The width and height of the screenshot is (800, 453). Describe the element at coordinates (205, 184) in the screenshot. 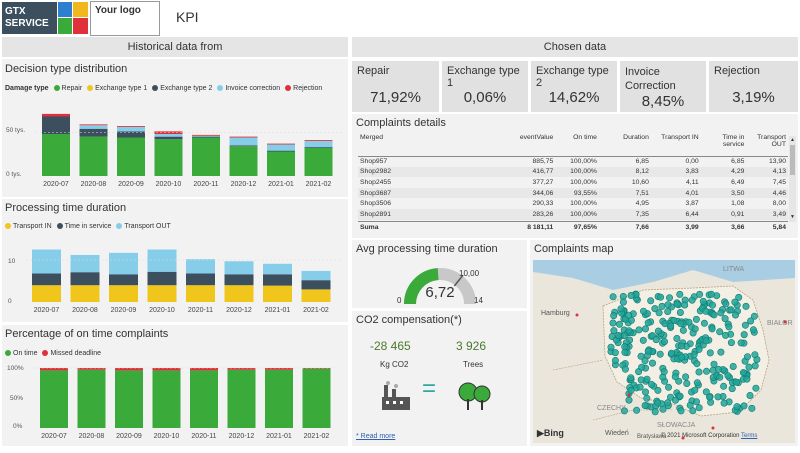

I see `x-tick-label: 2020-11` at that location.